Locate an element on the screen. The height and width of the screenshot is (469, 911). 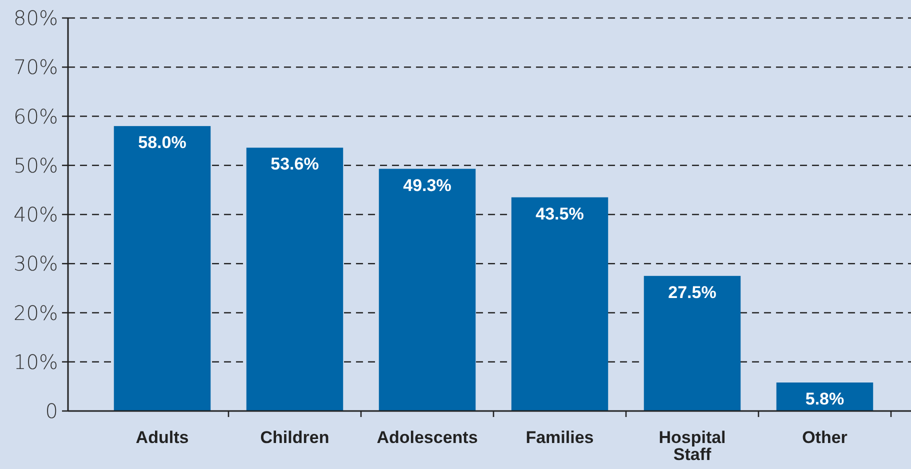
y-tick-label: 60% is located at coordinates (36, 116).